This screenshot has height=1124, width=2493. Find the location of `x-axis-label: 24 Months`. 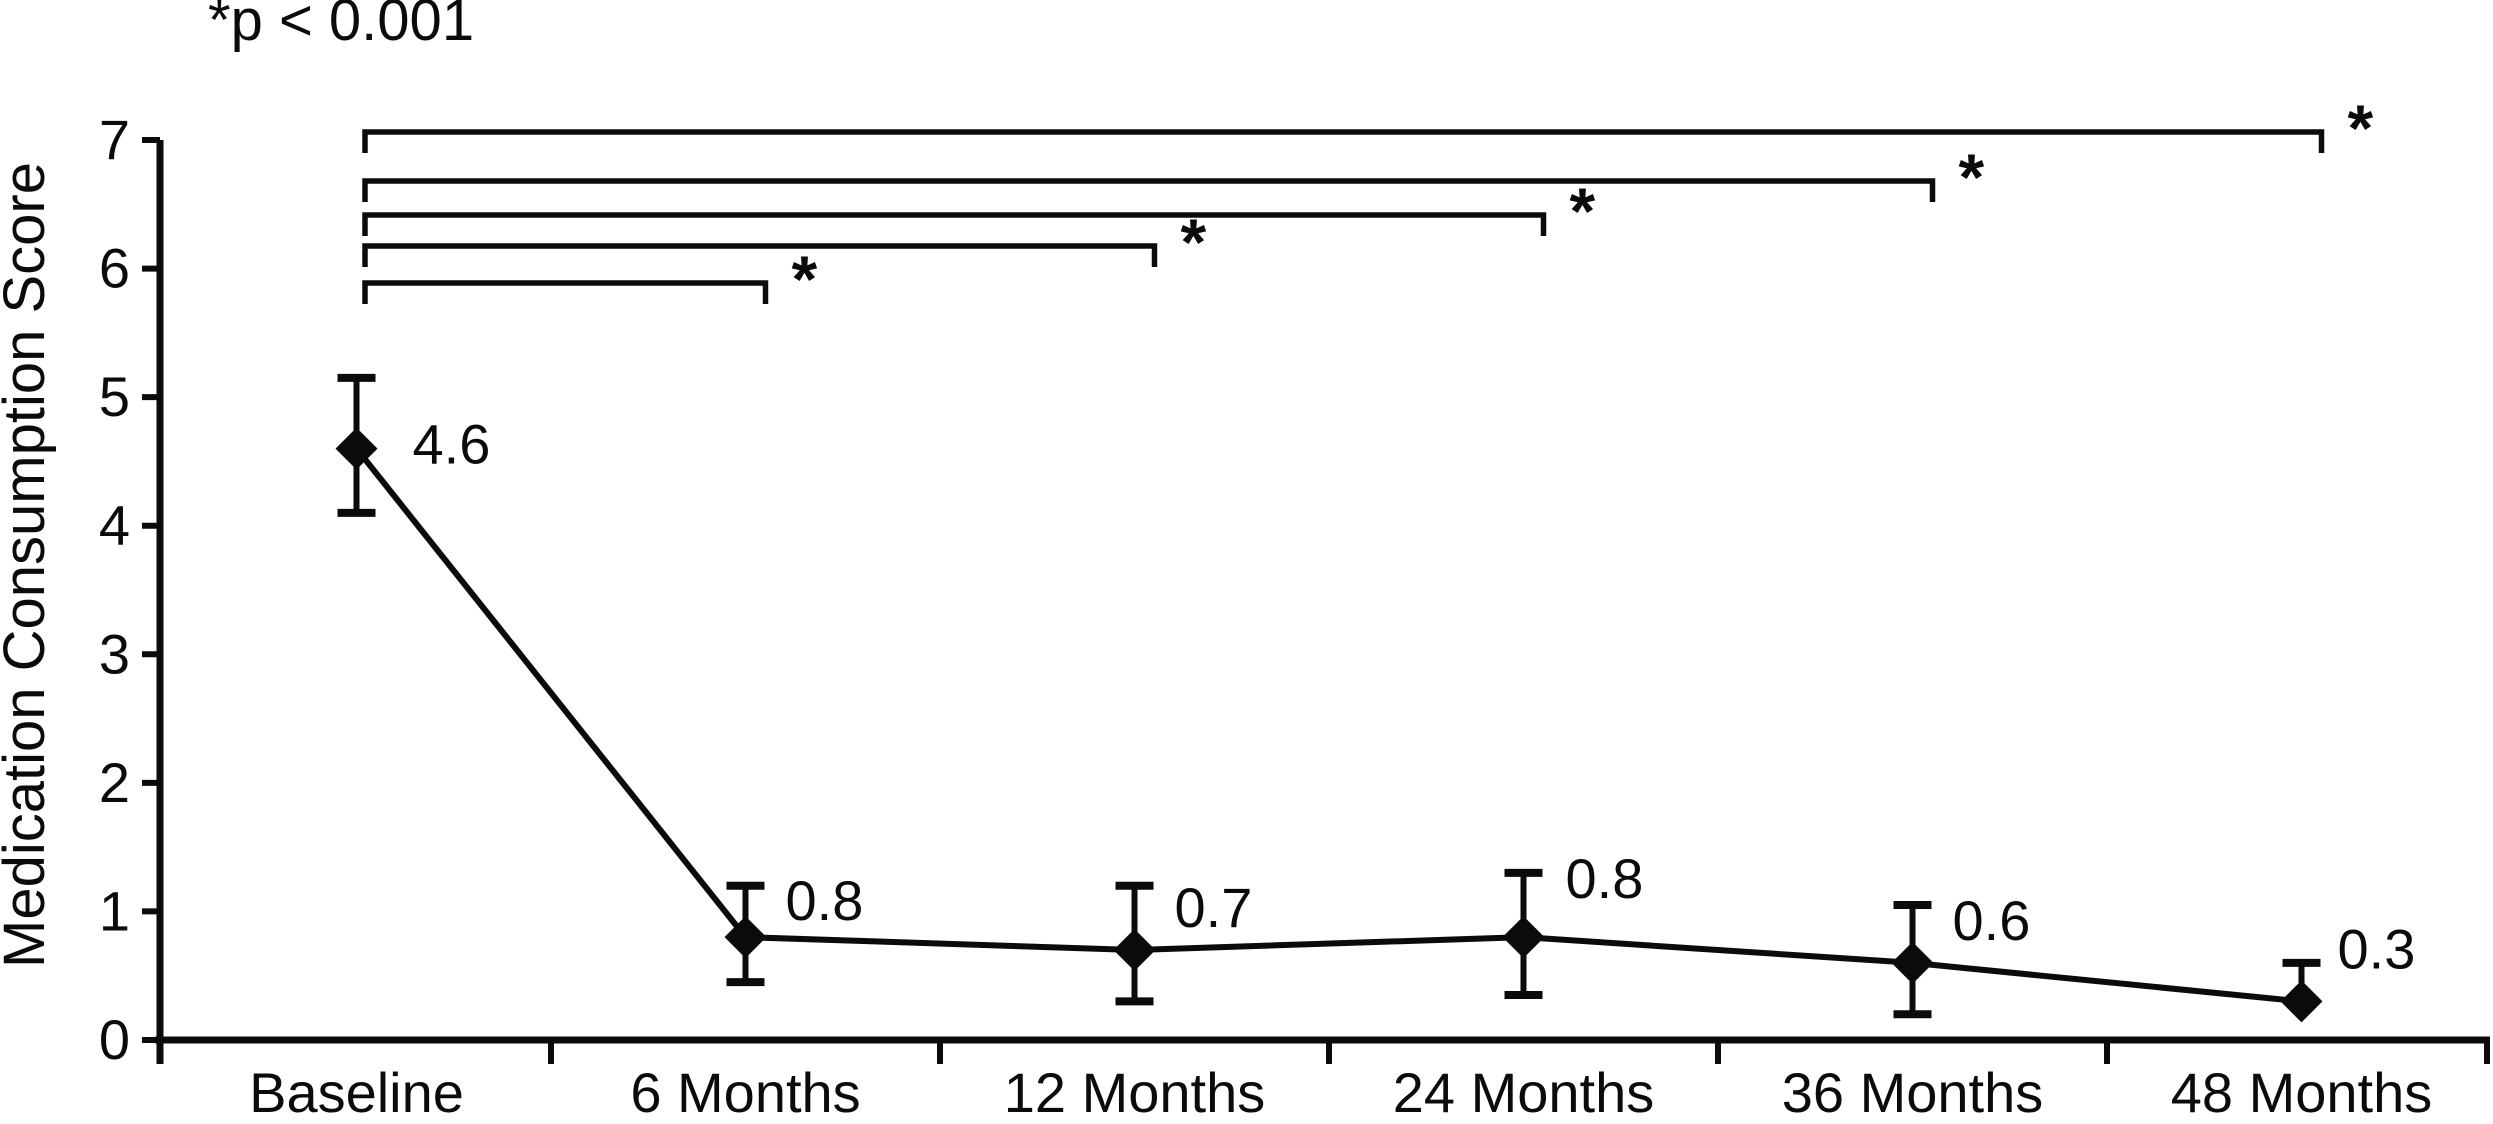

x-axis-label: 24 Months is located at coordinates (1524, 1092).